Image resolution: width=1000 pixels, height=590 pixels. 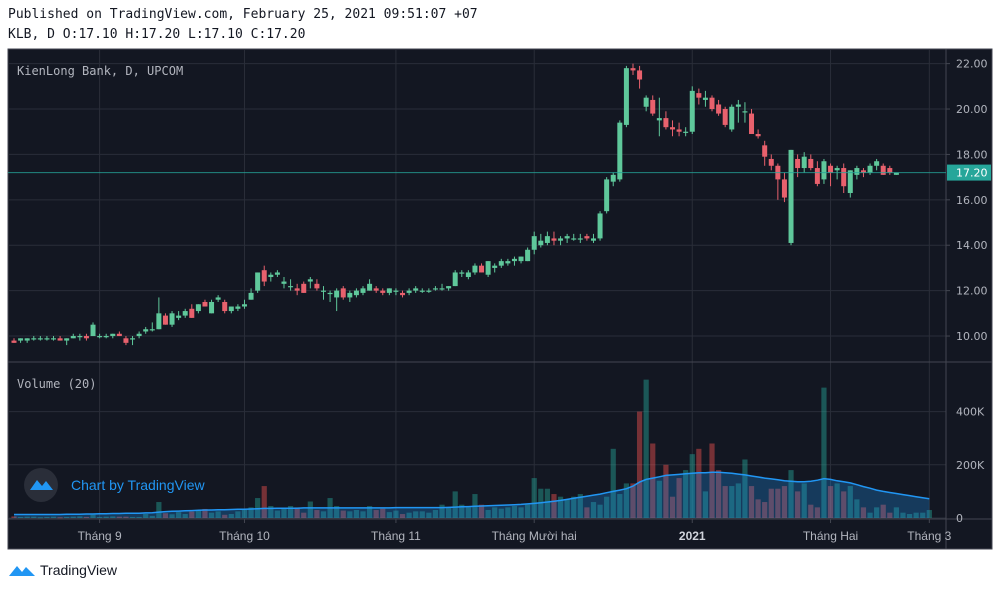 I want to click on price-tick-label: 10.00, so click(x=972, y=336).